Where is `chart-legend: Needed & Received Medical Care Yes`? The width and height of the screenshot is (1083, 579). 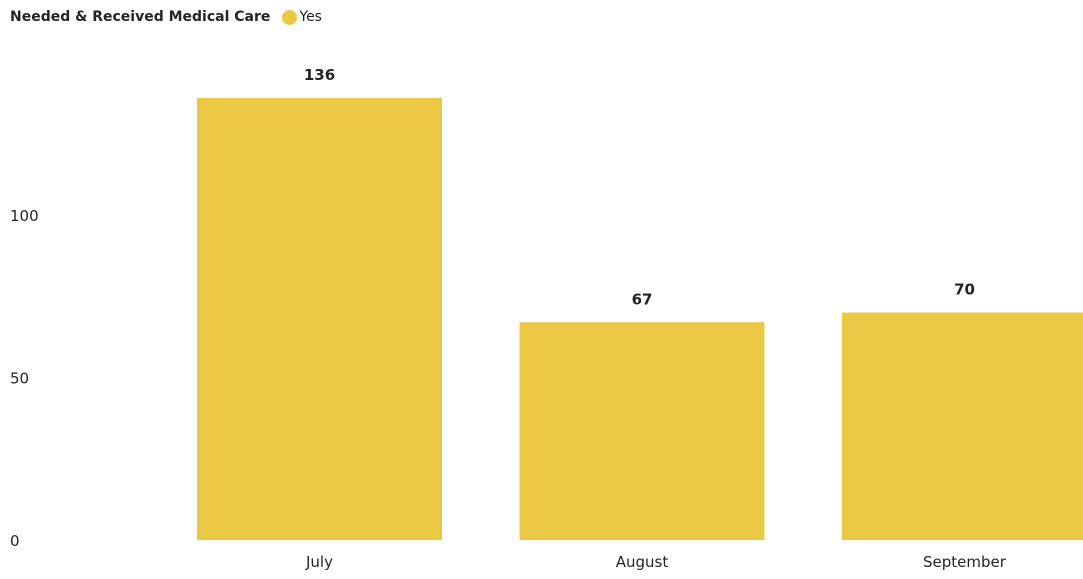
chart-legend: Needed & Received Medical Care Yes is located at coordinates (166, 17).